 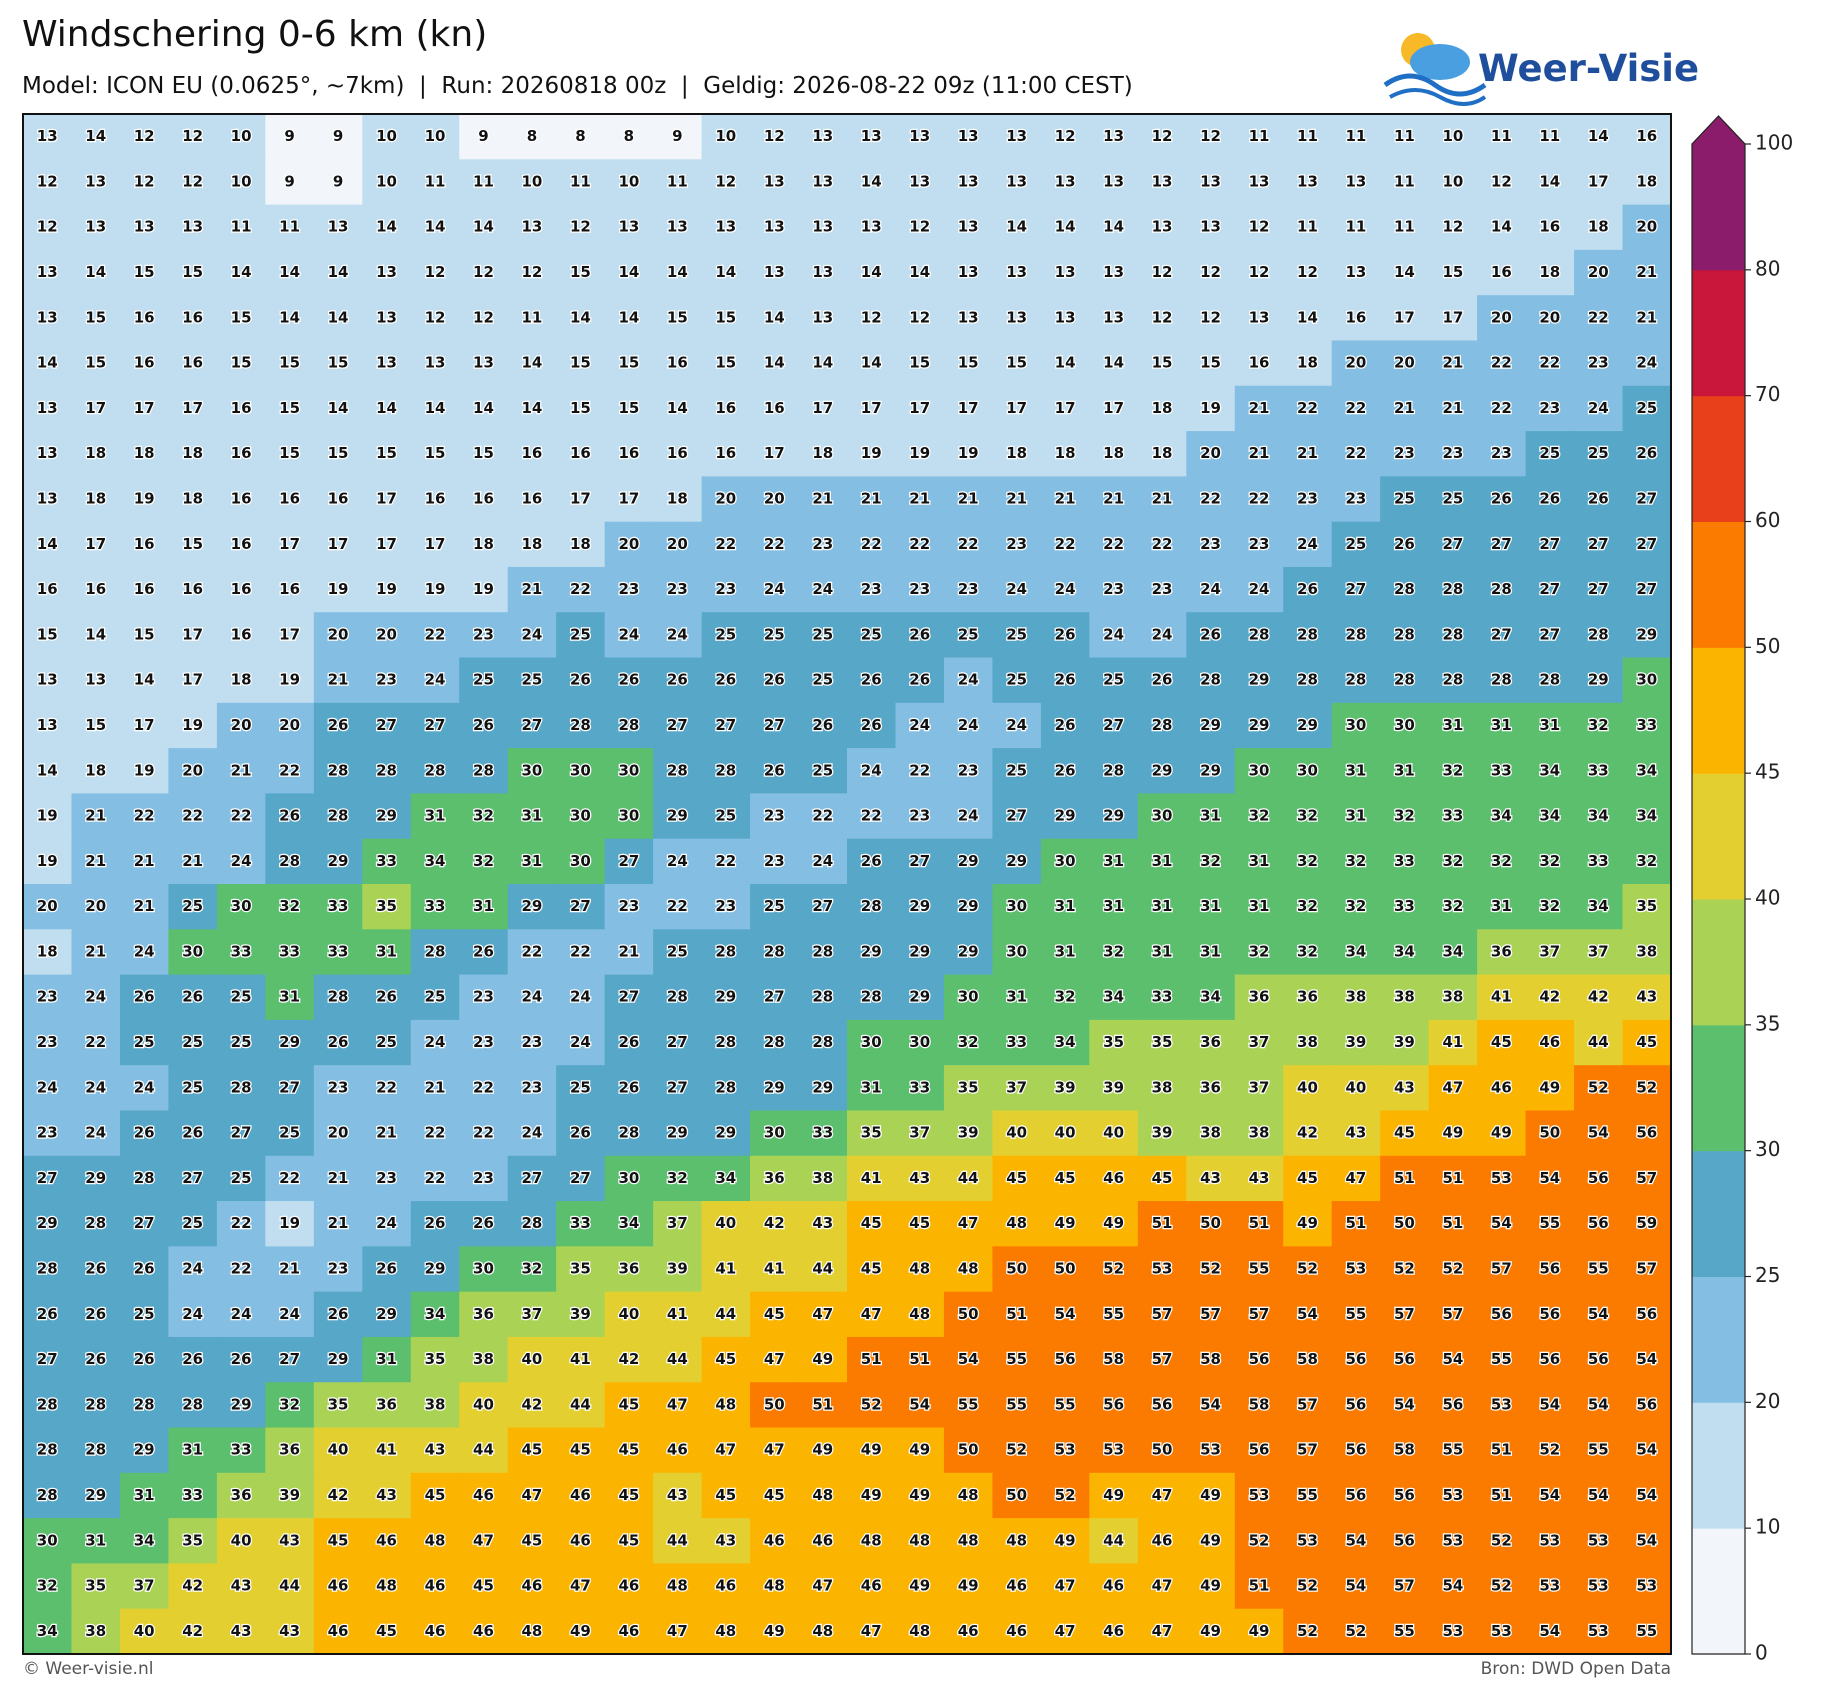 What do you see at coordinates (1065, 1133) in the screenshot?
I see `cell-value: 40` at bounding box center [1065, 1133].